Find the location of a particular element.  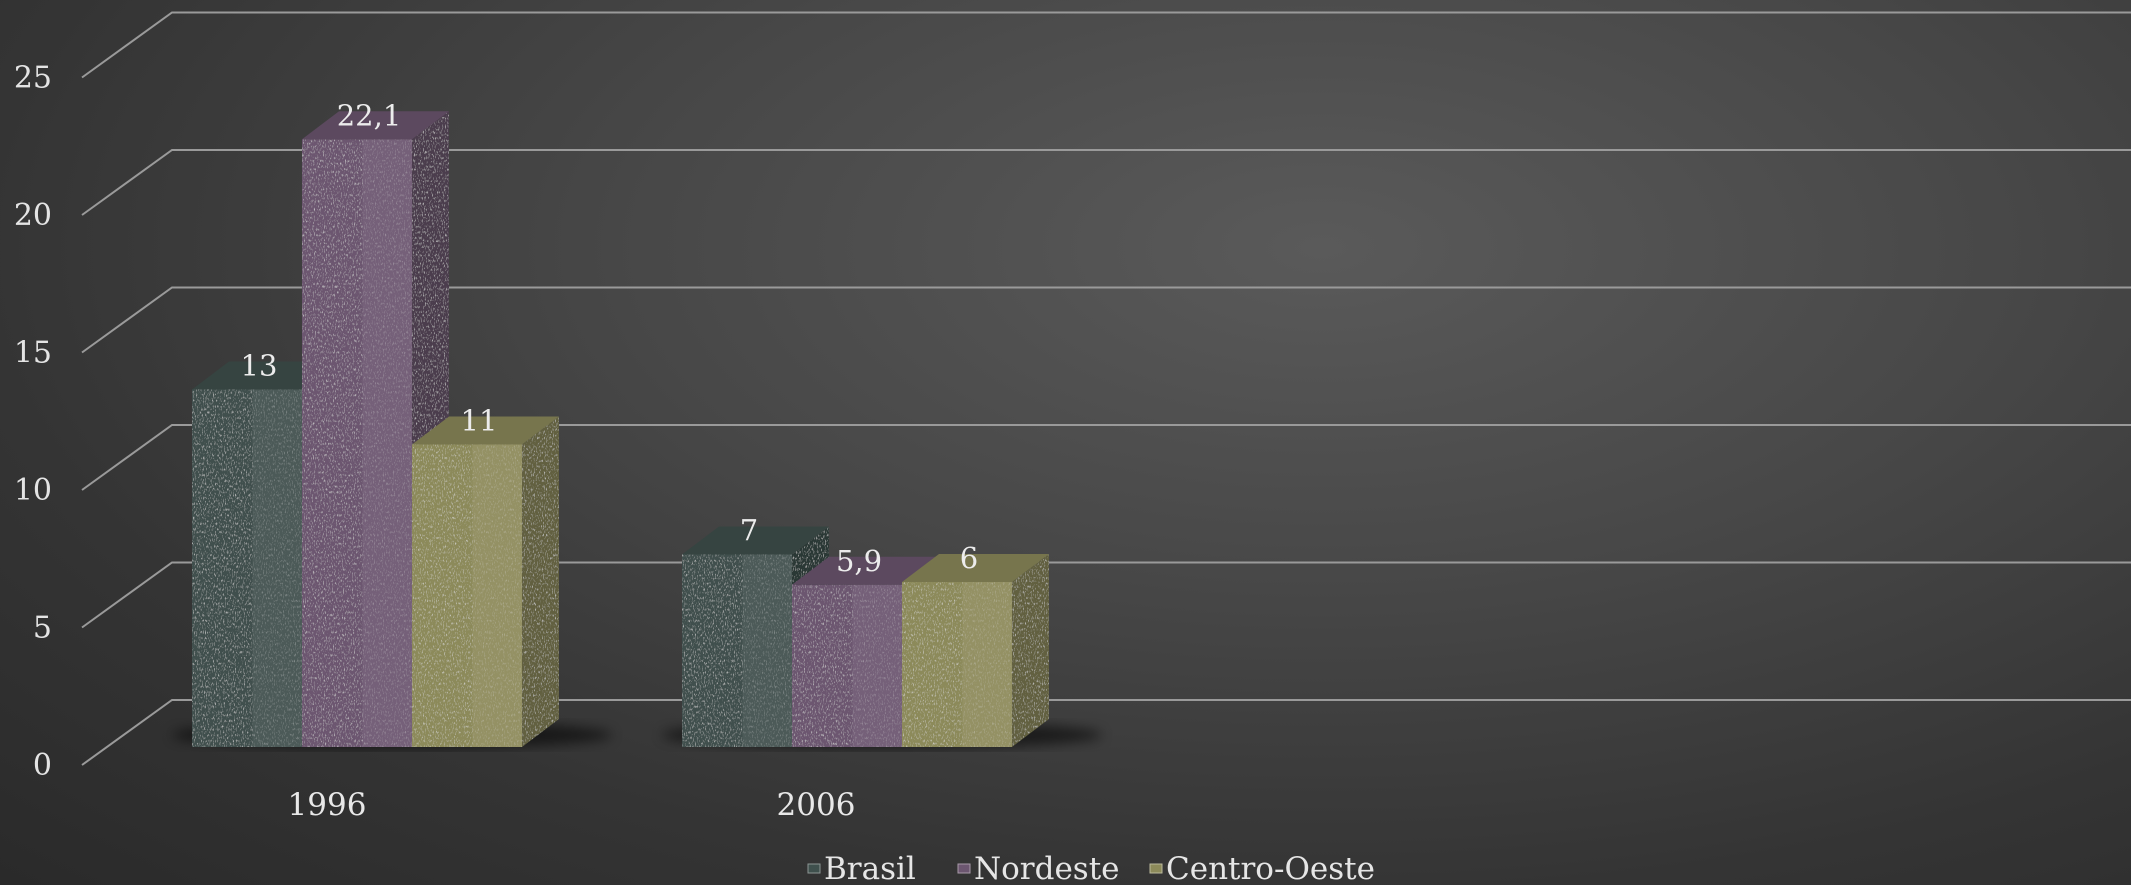

legend-item: Brasil is located at coordinates (861, 868).